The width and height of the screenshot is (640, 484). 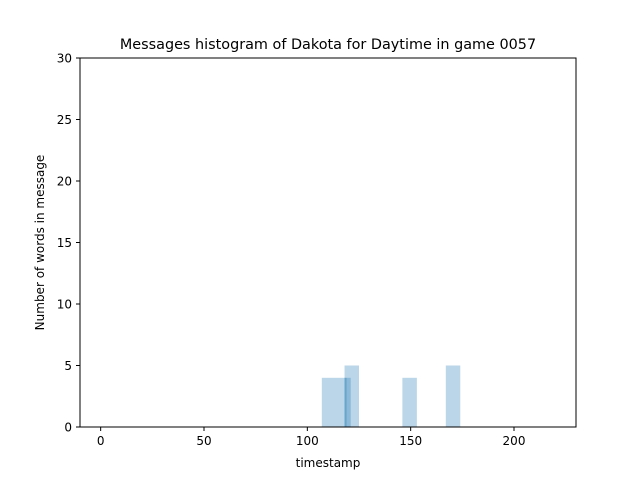 What do you see at coordinates (64, 182) in the screenshot?
I see `y-tick-label: 20` at bounding box center [64, 182].